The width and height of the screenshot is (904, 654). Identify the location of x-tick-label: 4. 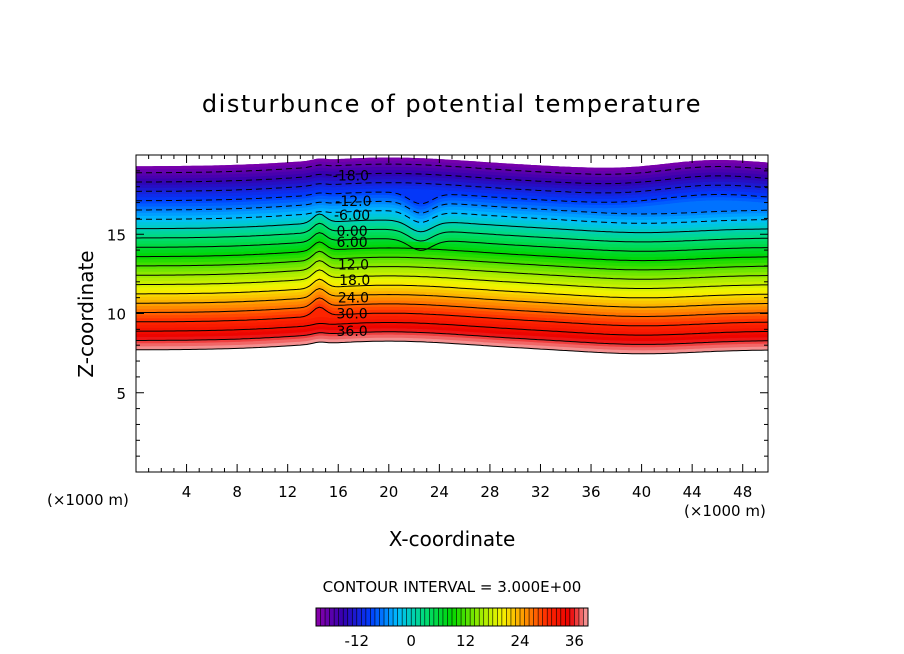
(187, 492).